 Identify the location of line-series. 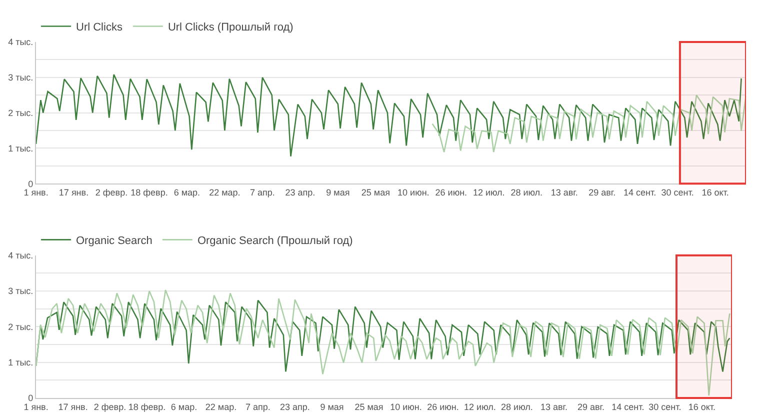
(589, 123).